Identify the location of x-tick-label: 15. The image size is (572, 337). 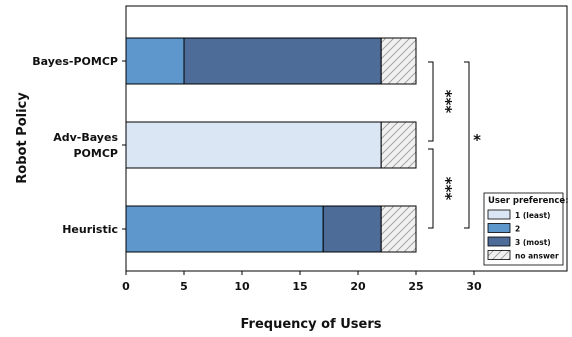
(299, 286).